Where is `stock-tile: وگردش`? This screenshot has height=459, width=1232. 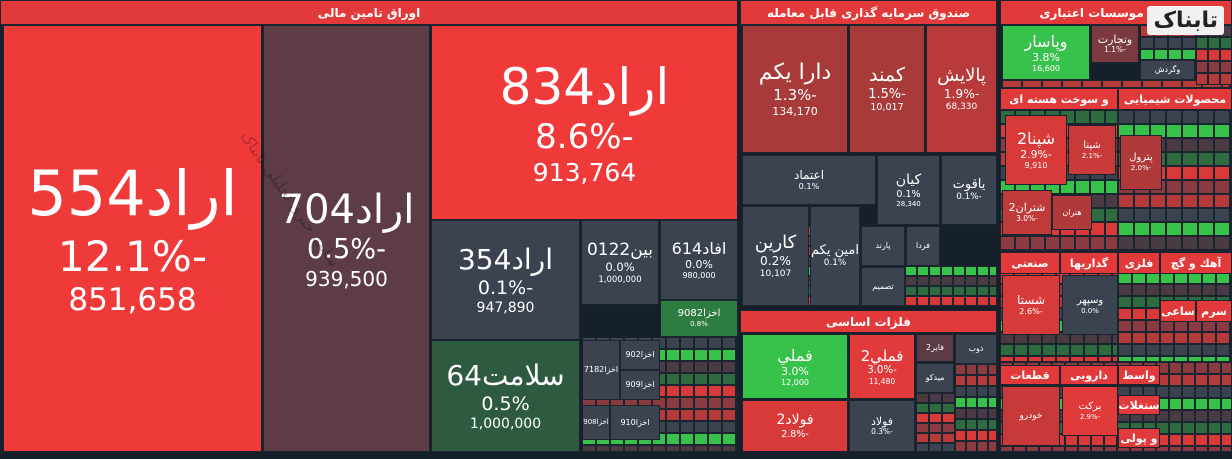 stock-tile: وگردش is located at coordinates (1167, 70).